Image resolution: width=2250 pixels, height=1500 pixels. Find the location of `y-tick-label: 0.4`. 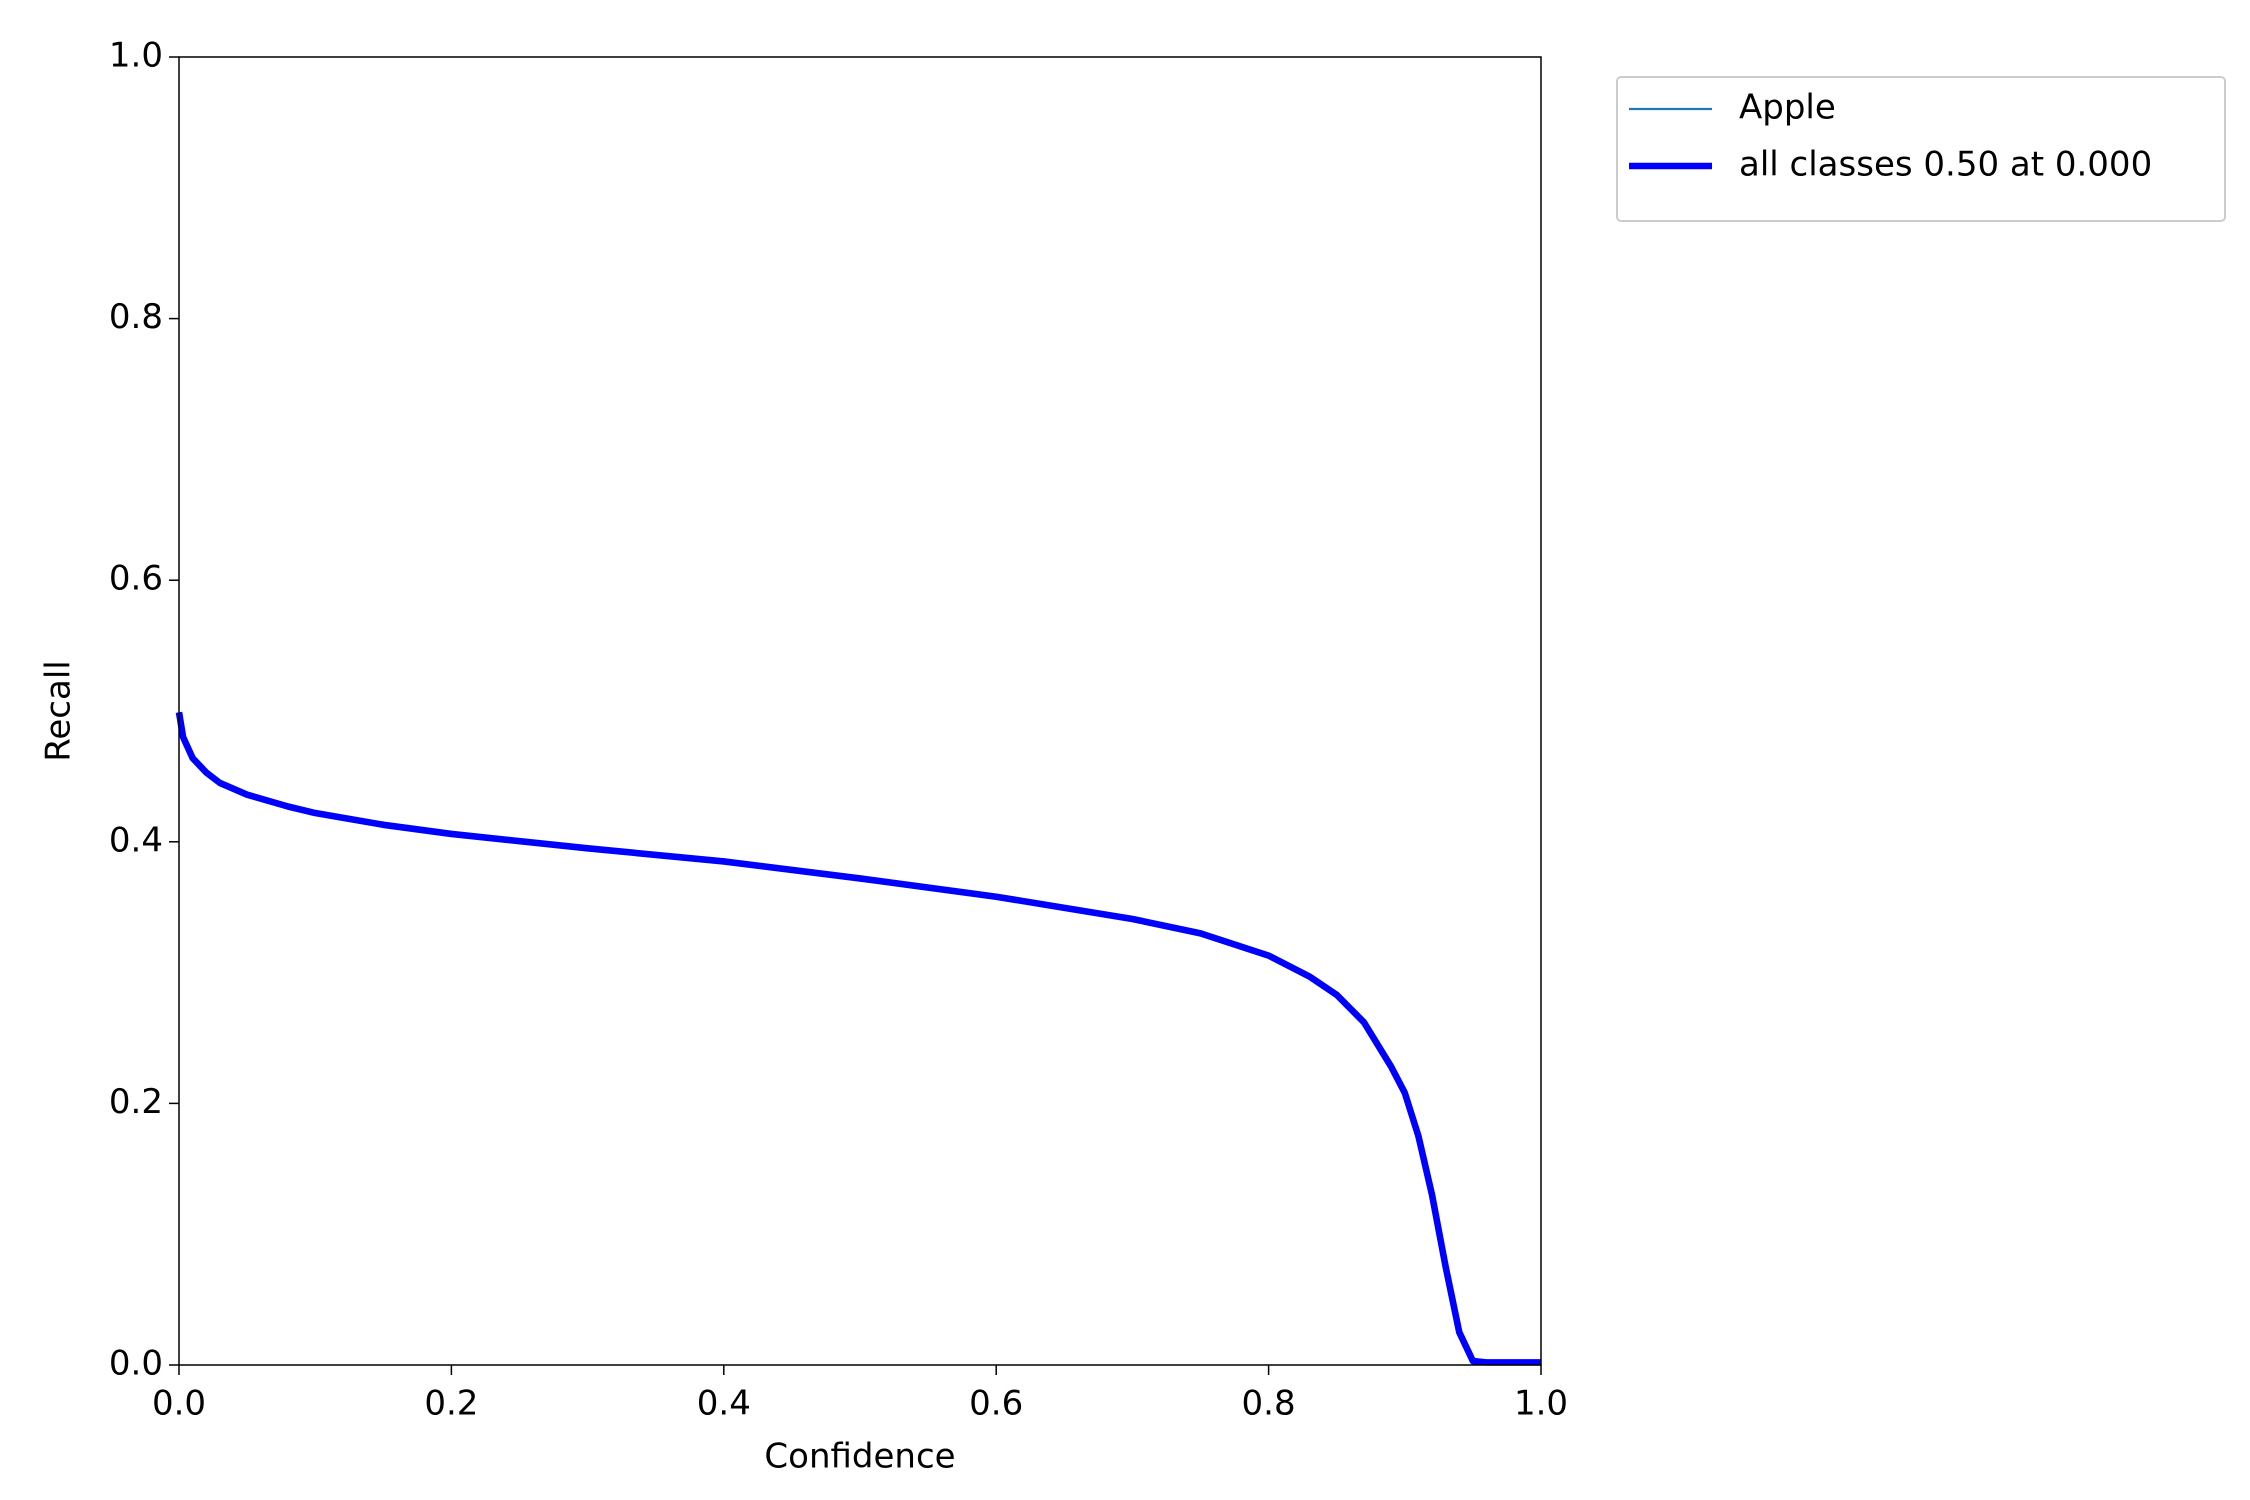

y-tick-label: 0.4 is located at coordinates (136, 840).